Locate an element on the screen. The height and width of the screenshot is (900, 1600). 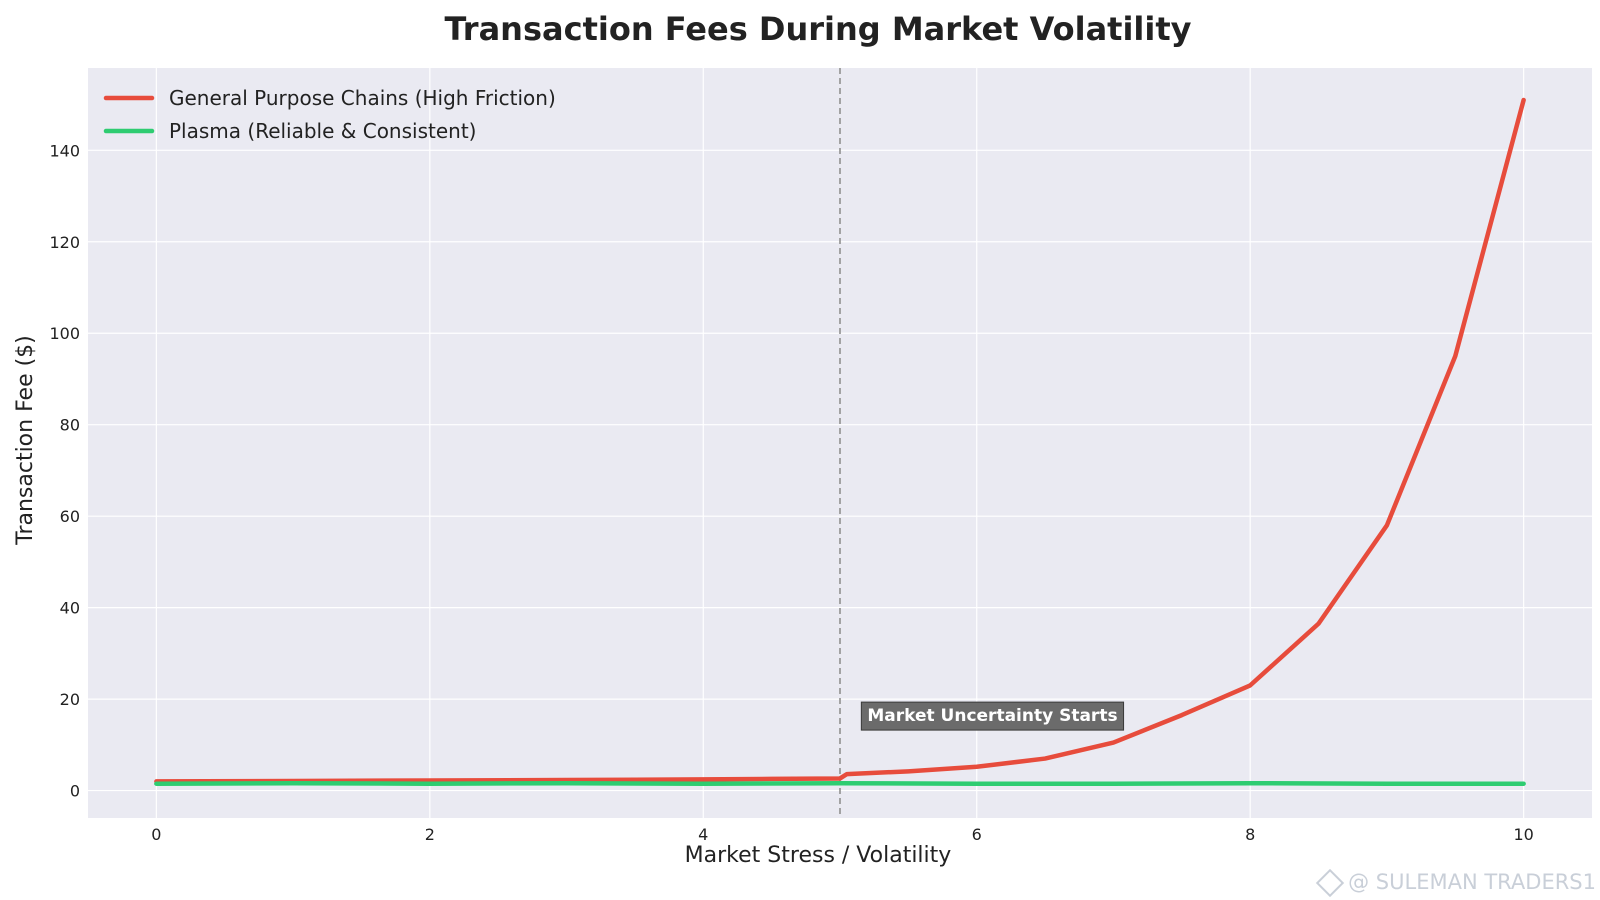
y-tick-label: 140 is located at coordinates (64, 150).